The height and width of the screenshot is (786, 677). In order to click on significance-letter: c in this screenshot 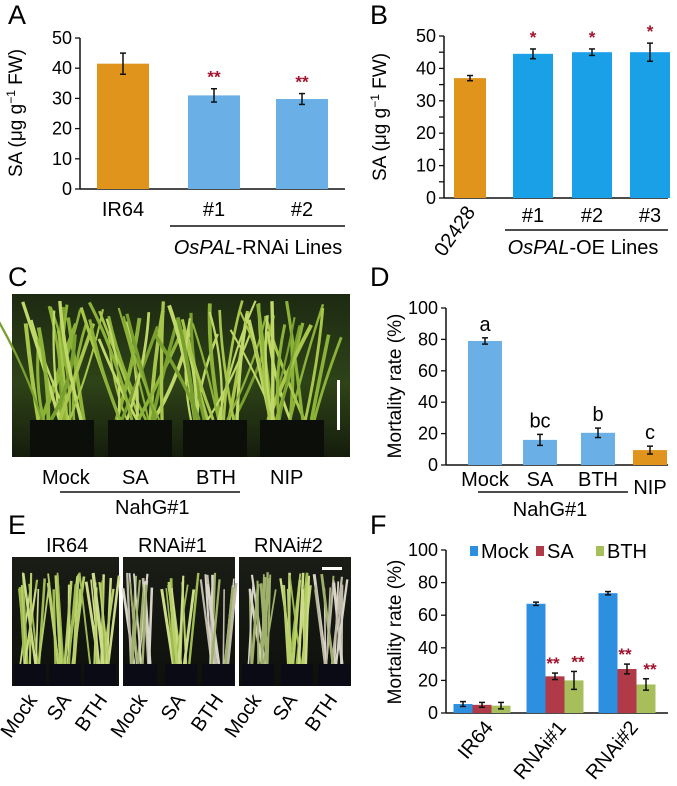, I will do `click(650, 433)`.